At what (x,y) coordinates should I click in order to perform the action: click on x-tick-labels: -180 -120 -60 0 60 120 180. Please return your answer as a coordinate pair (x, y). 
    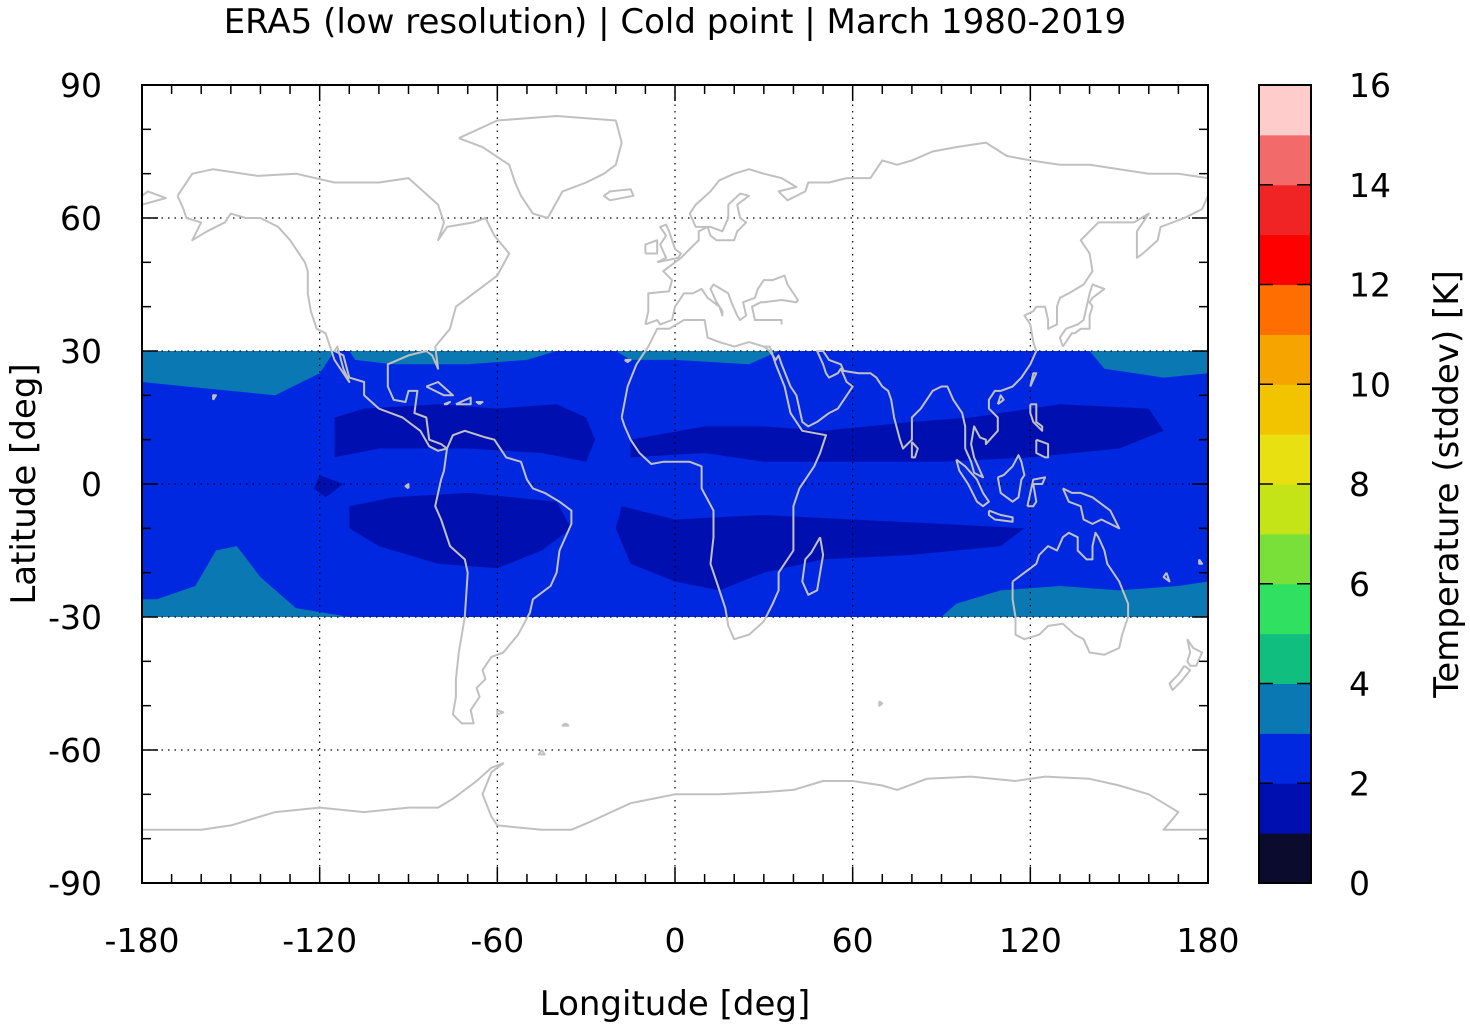
    Looking at the image, I should click on (672, 940).